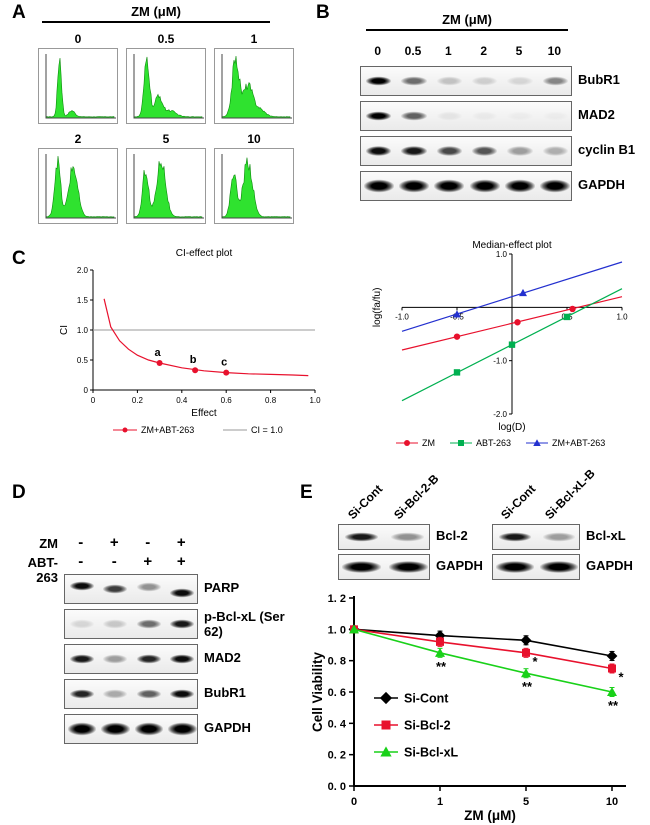  I want to click on y-tick-label: 1. 2, so click(337, 599).